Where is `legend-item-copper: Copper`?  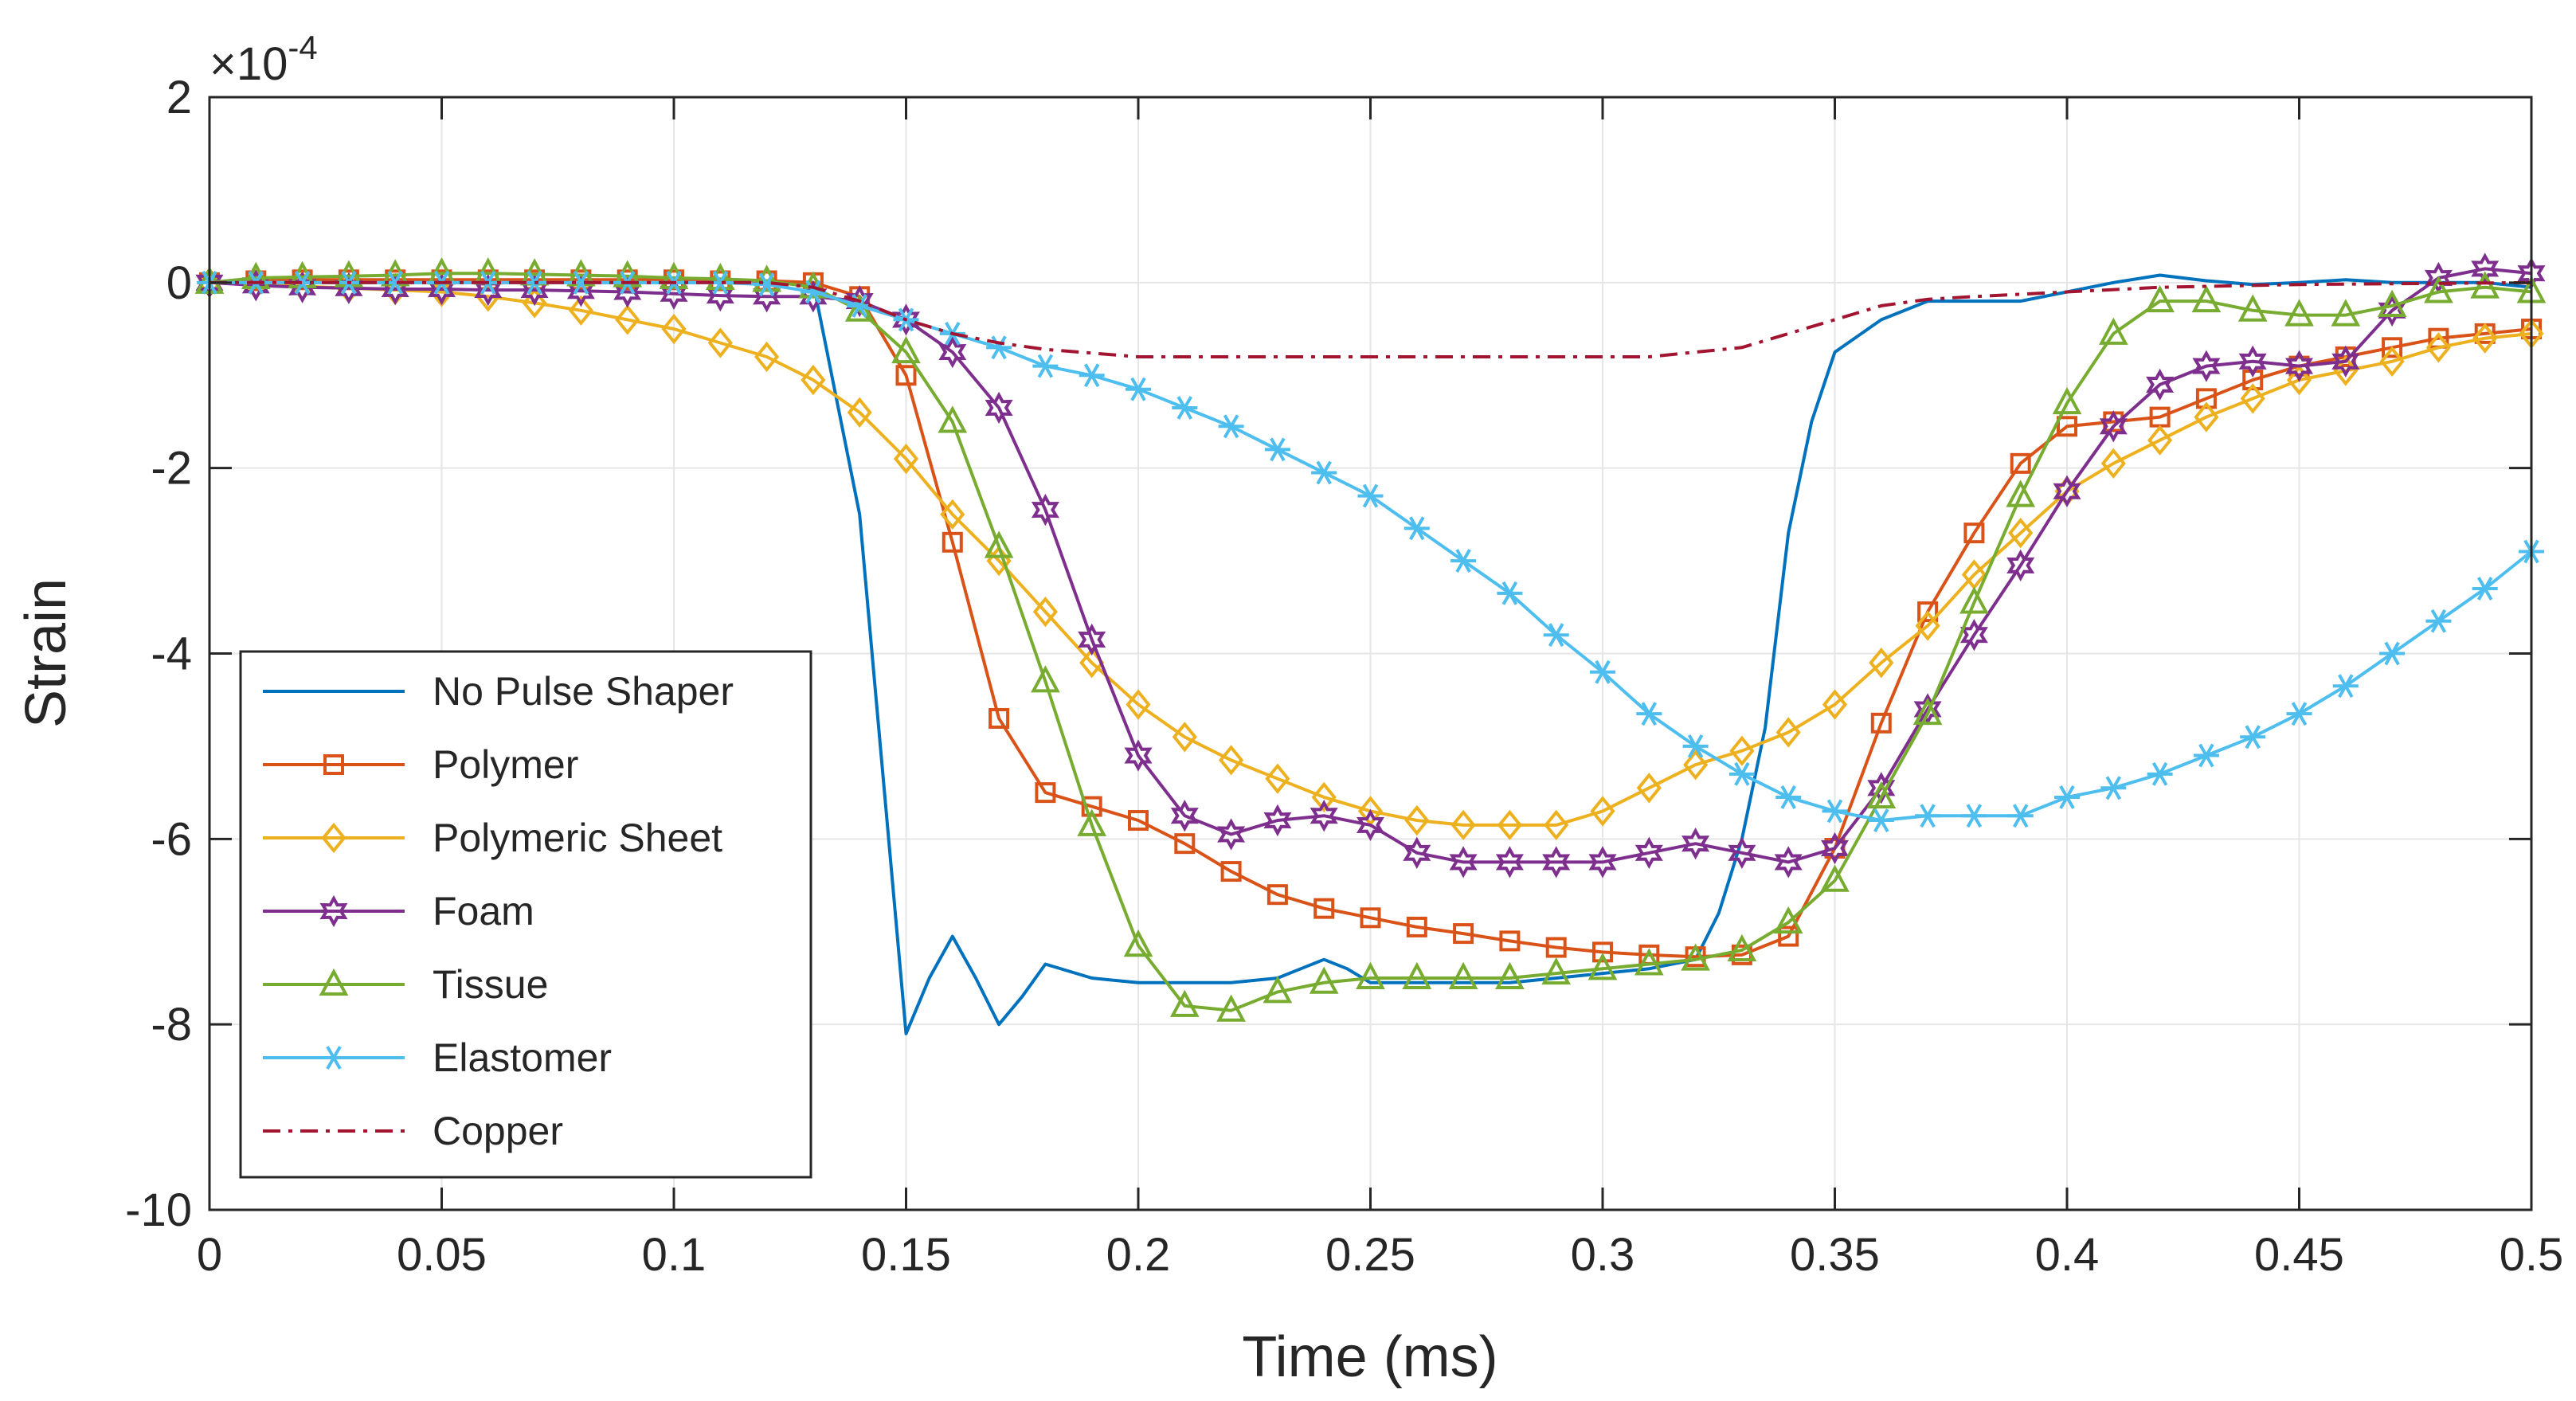 legend-item-copper: Copper is located at coordinates (413, 1131).